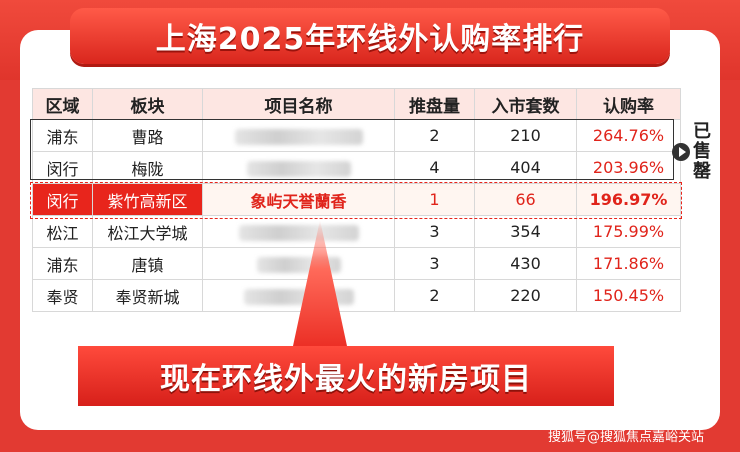 The image size is (740, 452). I want to click on table-row: 闵行 梅陇 4 404 203.96%, so click(356, 167).